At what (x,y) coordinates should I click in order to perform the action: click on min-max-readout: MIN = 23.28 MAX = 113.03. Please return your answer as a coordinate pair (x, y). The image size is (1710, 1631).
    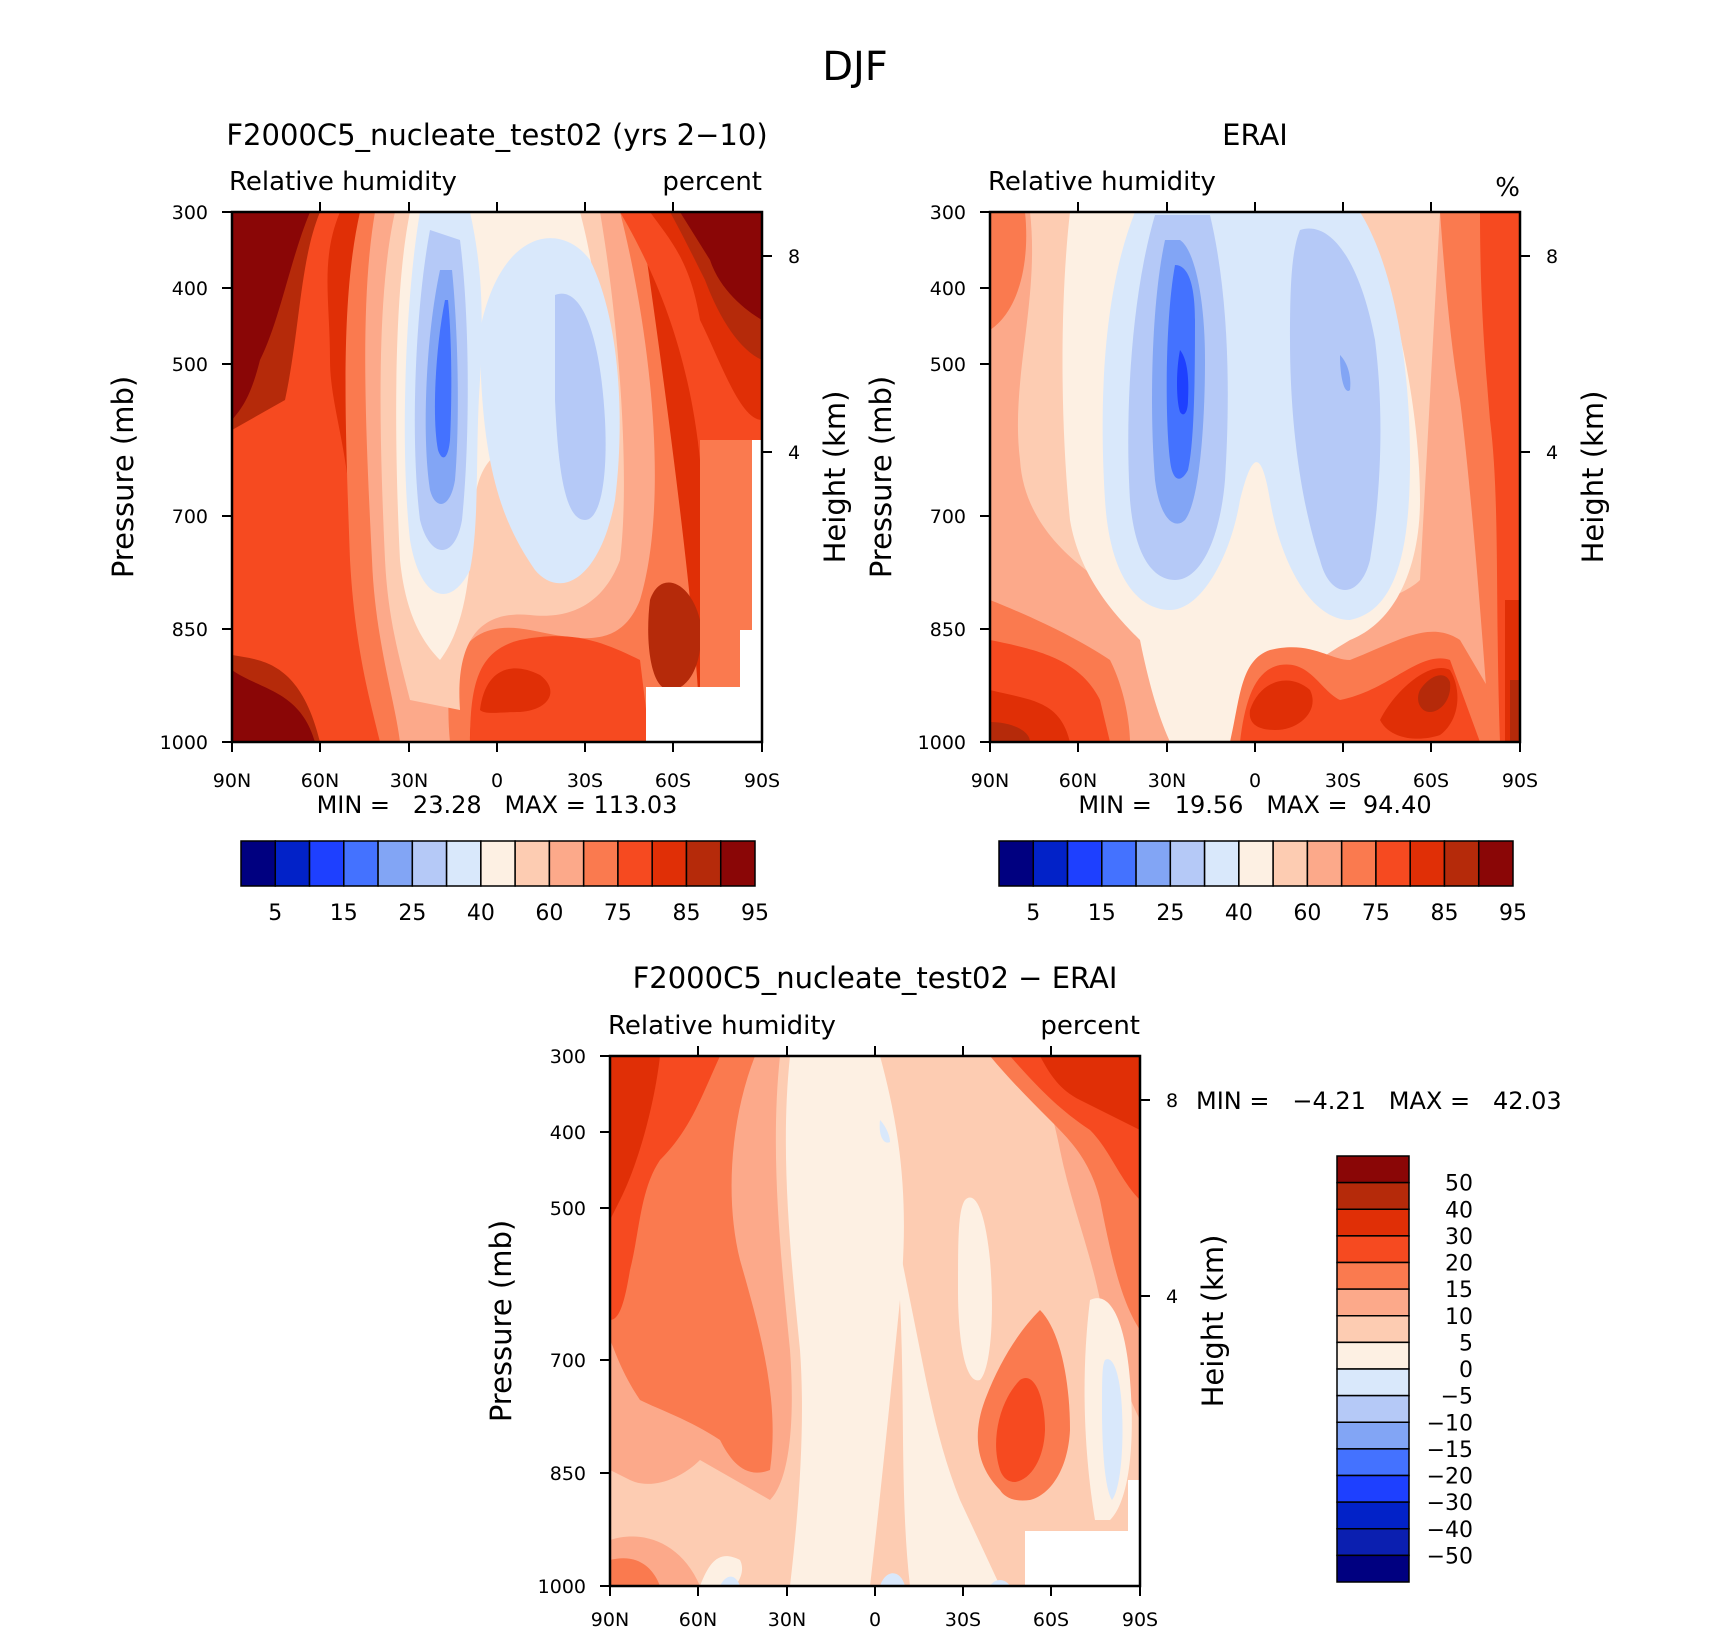
    Looking at the image, I should click on (497, 805).